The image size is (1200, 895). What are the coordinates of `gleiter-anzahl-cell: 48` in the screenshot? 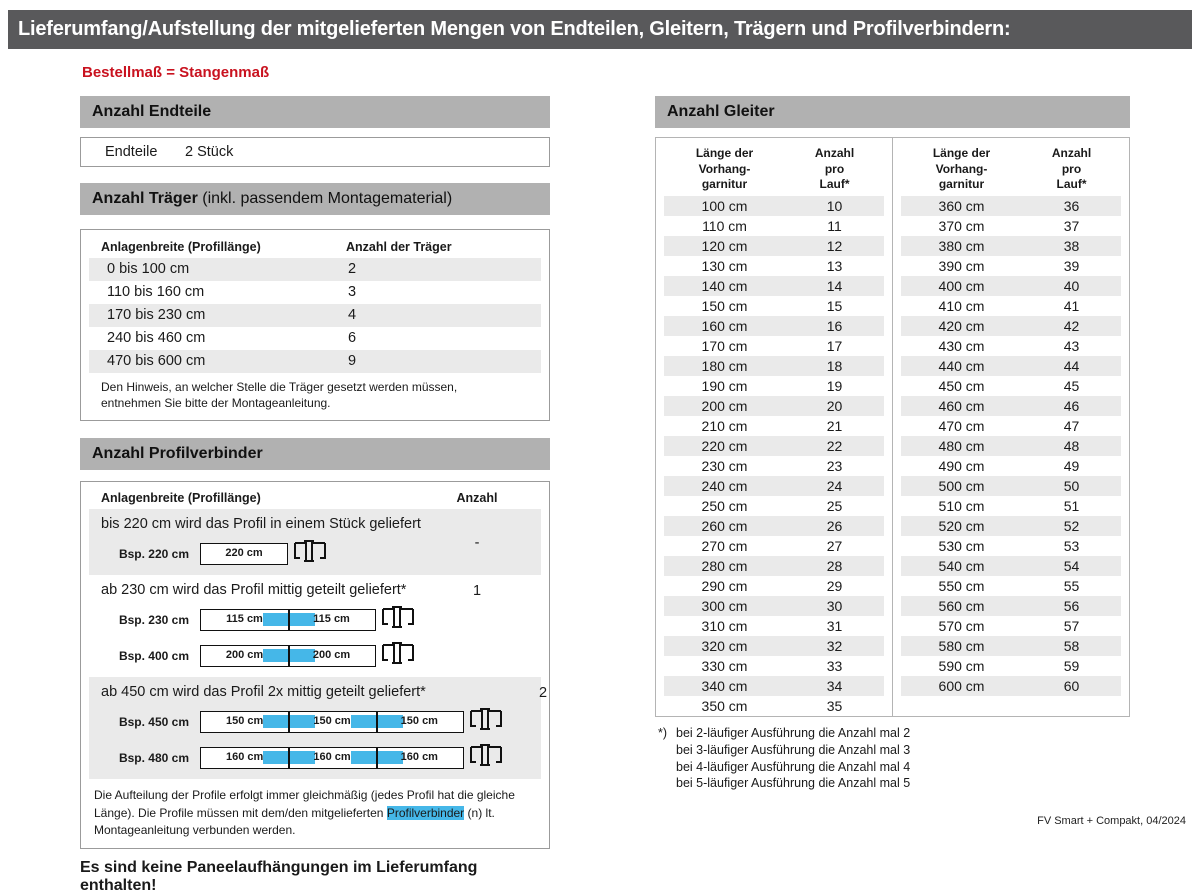 It's located at (1071, 445).